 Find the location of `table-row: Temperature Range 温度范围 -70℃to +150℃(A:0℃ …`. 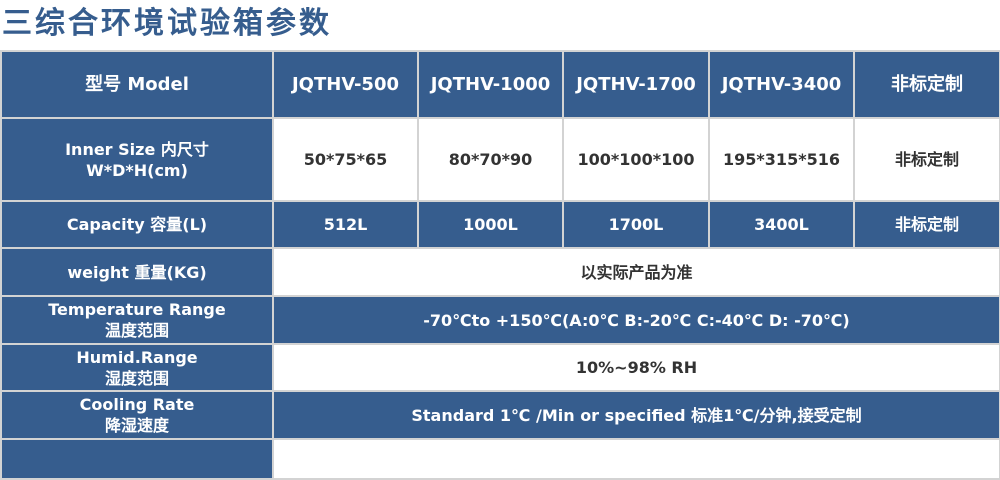

table-row: Temperature Range 温度范围 -70℃to +150℃(A:0℃ … is located at coordinates (500, 320).